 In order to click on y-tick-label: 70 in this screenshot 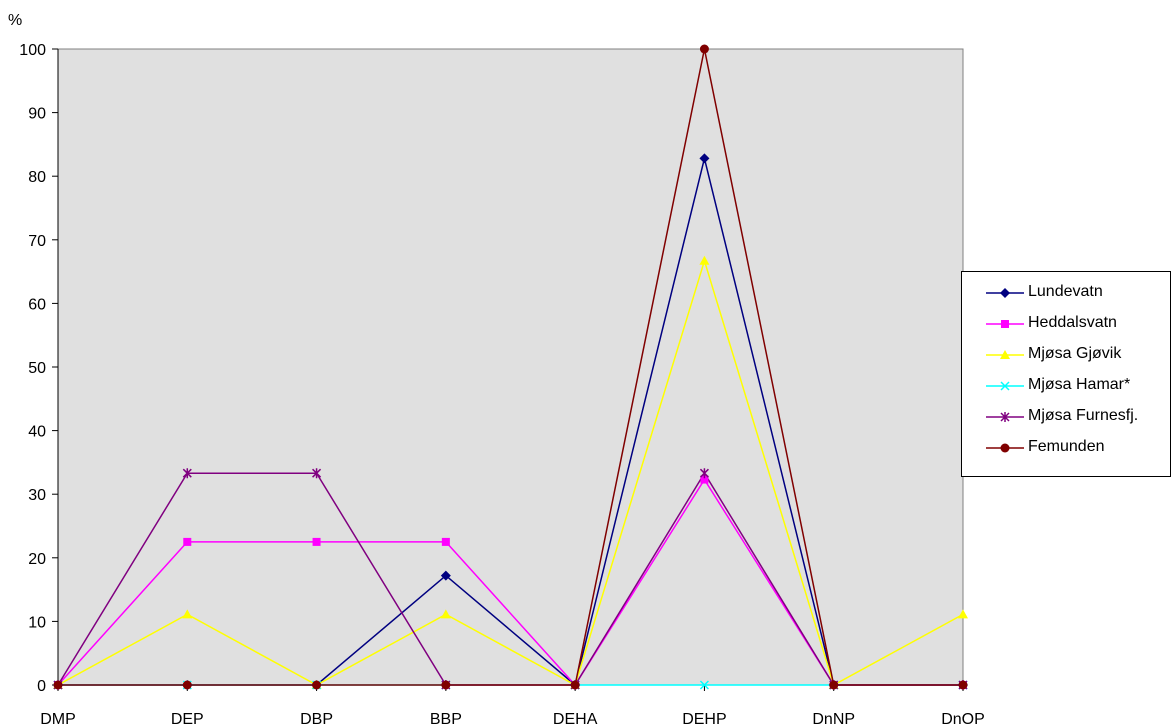, I will do `click(37, 241)`.